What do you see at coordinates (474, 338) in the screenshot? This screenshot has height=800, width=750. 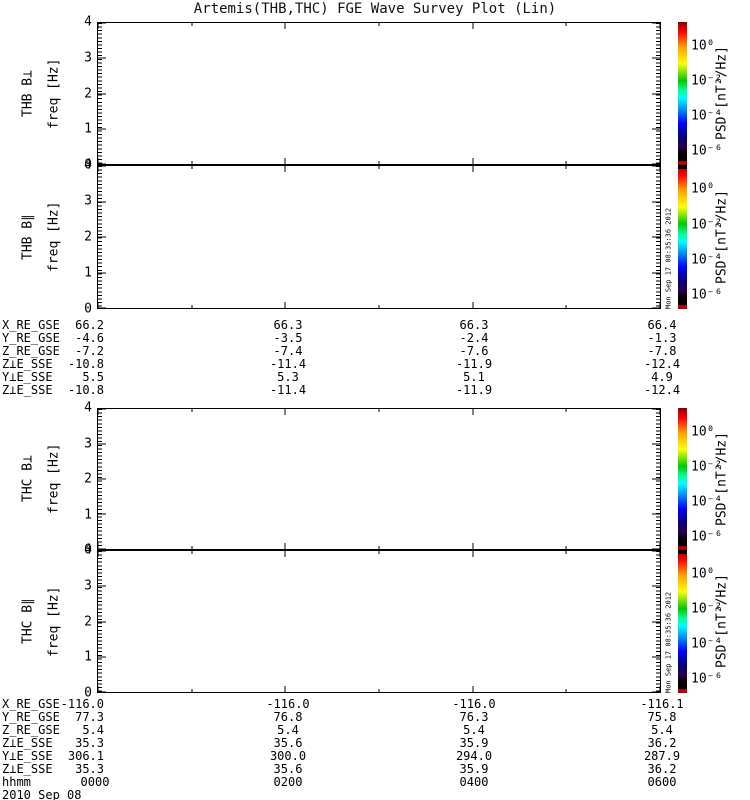 I see `table-cell: -2.4` at bounding box center [474, 338].